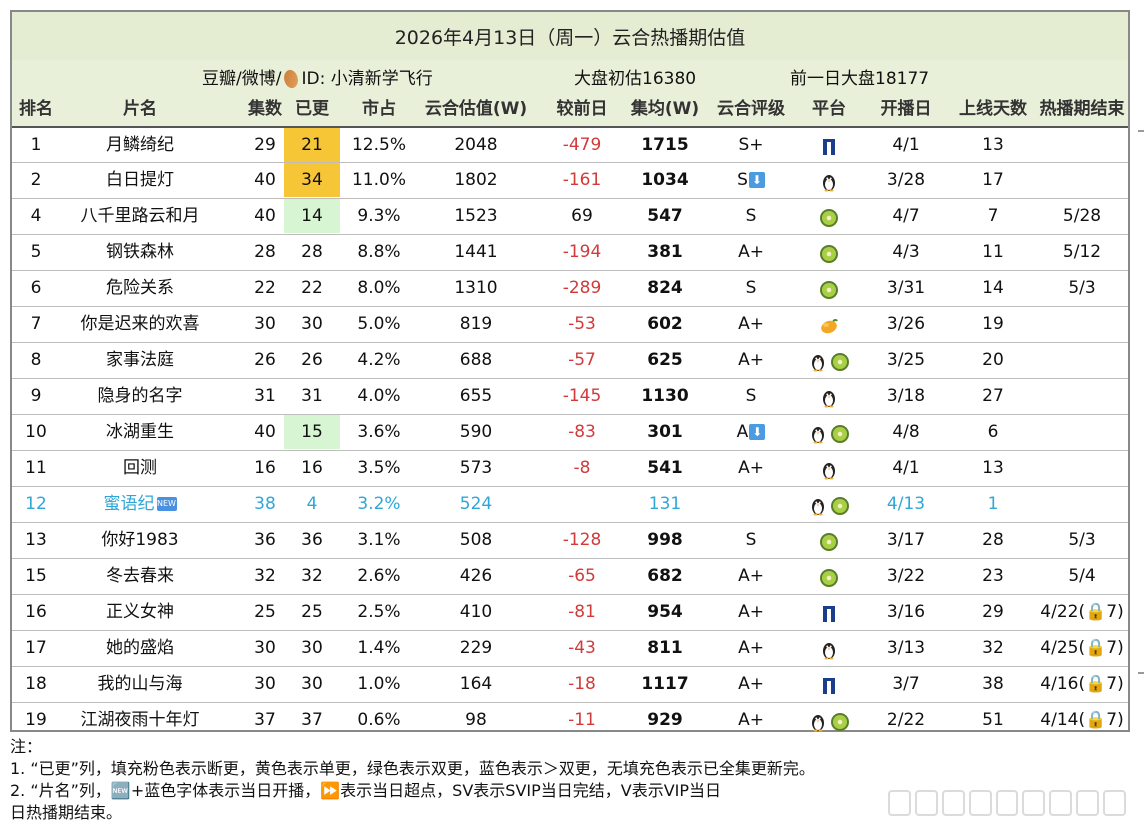 The image size is (1146, 826). What do you see at coordinates (379, 109) in the screenshot?
I see `header-col-share: 市占` at bounding box center [379, 109].